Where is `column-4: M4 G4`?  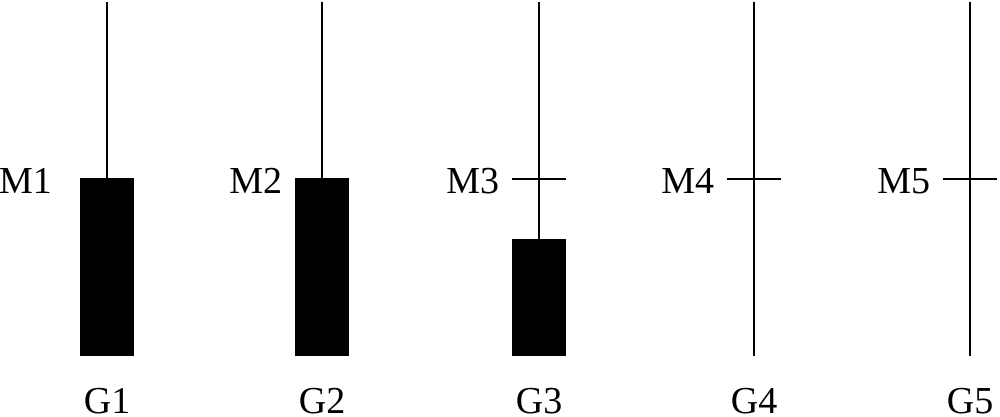 column-4: M4 G4 is located at coordinates (721, 209).